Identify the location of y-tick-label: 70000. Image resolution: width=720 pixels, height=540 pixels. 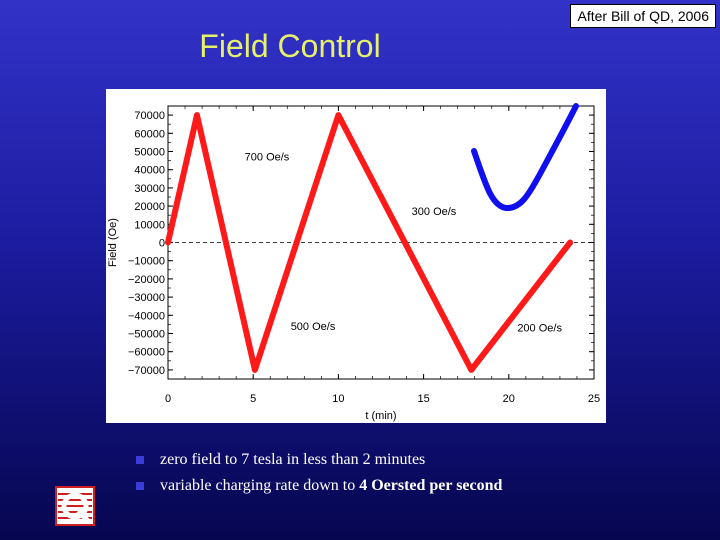
(149, 116).